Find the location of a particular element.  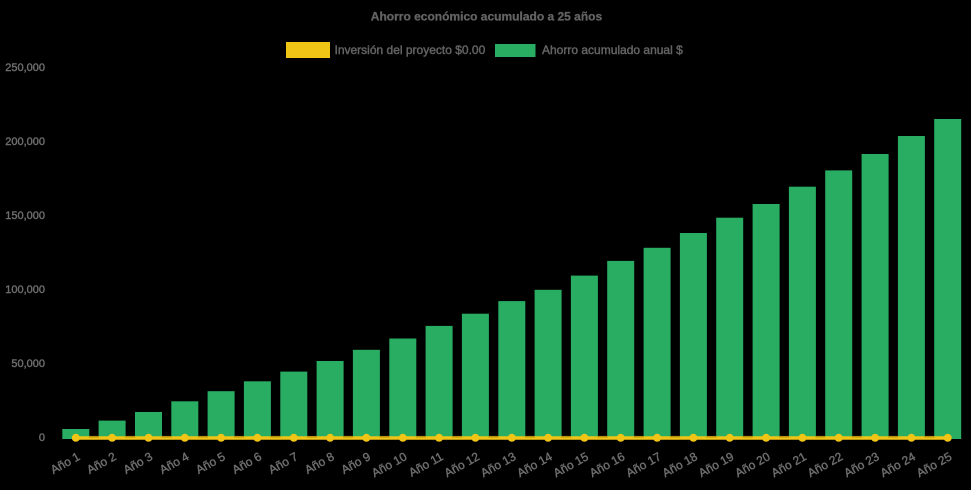

svg-text: 0 is located at coordinates (42, 438).